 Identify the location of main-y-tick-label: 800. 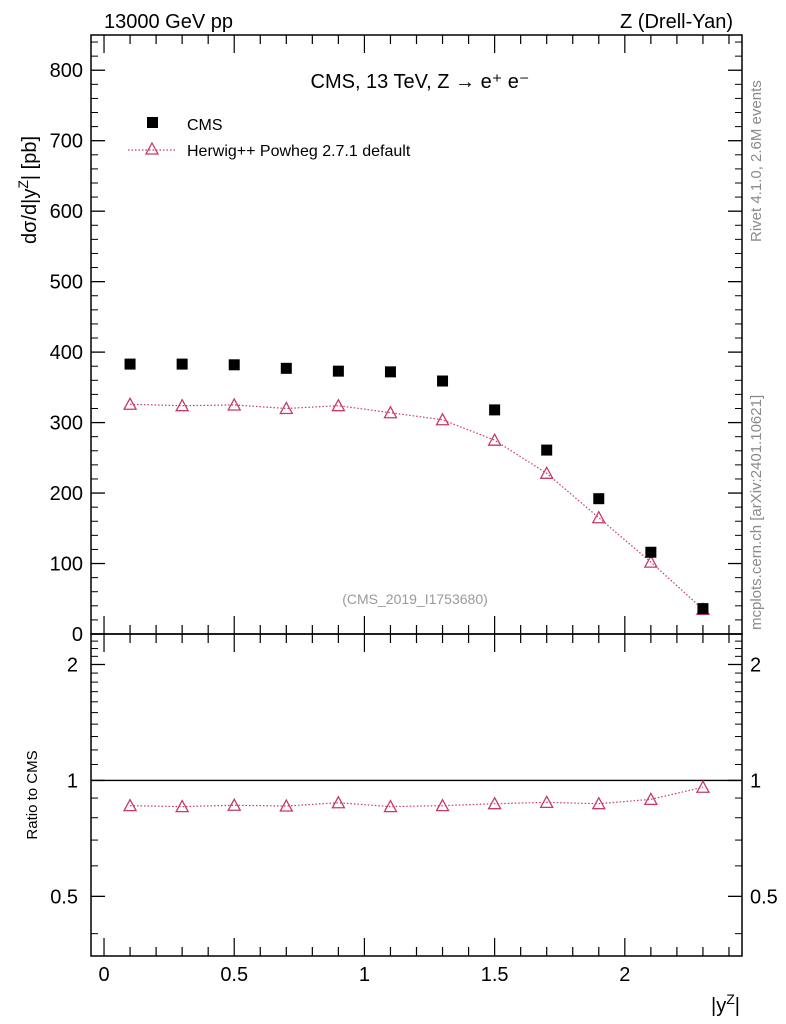
(66, 71).